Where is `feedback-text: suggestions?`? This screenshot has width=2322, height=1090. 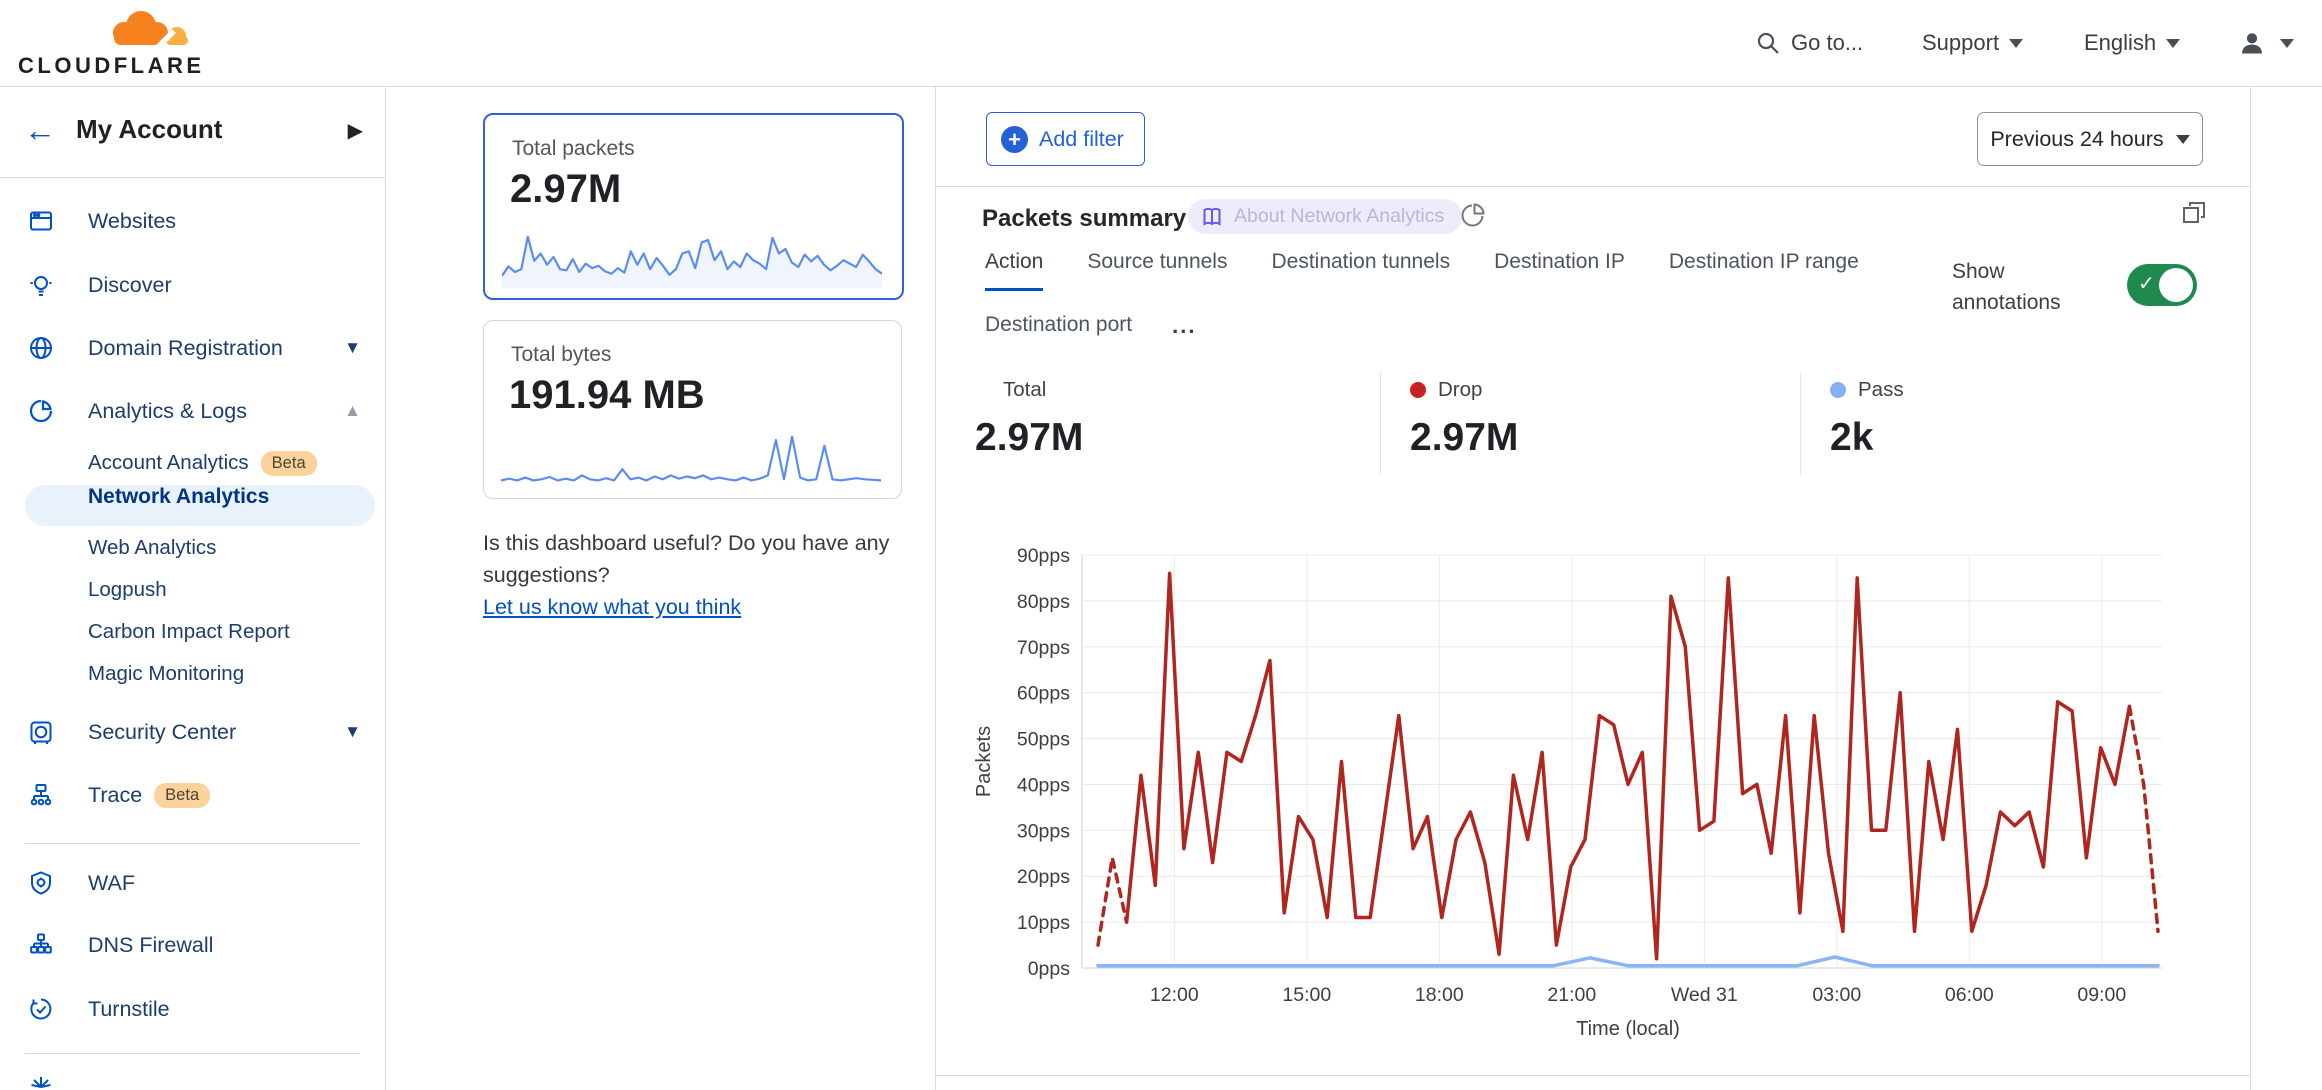
feedback-text: suggestions? is located at coordinates (546, 575).